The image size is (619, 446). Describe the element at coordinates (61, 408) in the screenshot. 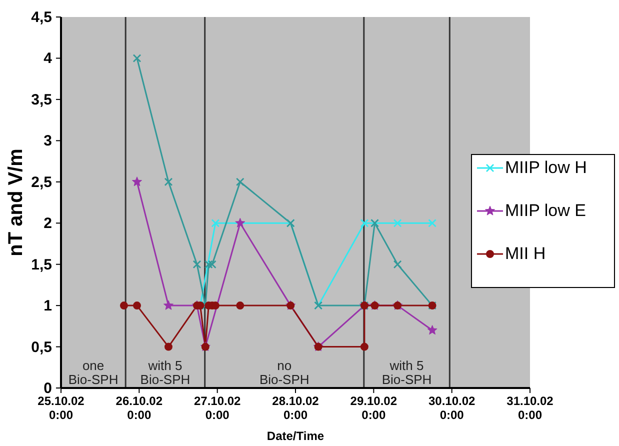

I see `x-tick-label: 25.10.02 0:00` at that location.